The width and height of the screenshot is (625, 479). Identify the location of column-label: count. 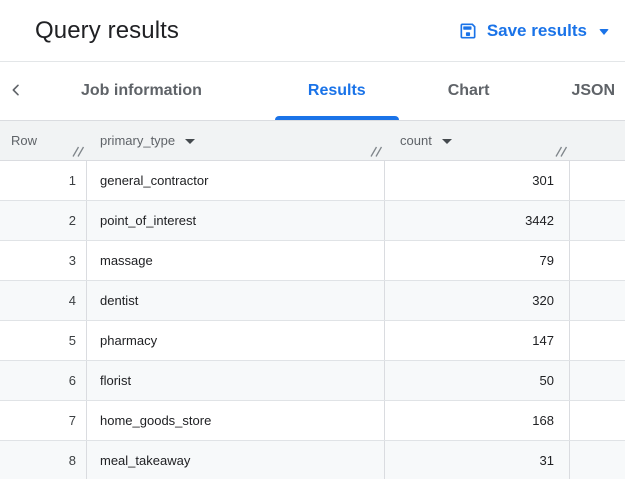
(416, 140).